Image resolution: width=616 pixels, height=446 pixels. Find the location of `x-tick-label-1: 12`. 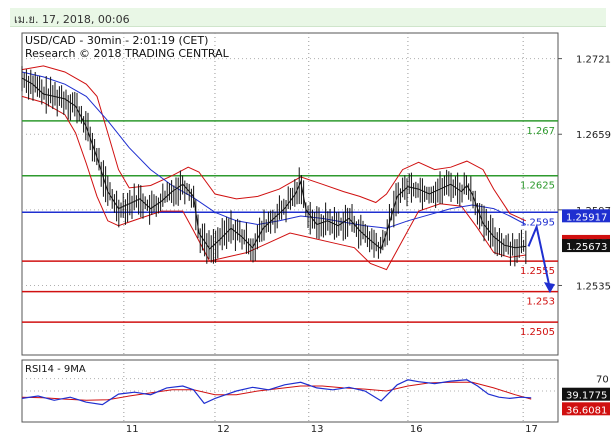

x-tick-label-1: 12 is located at coordinates (223, 429).